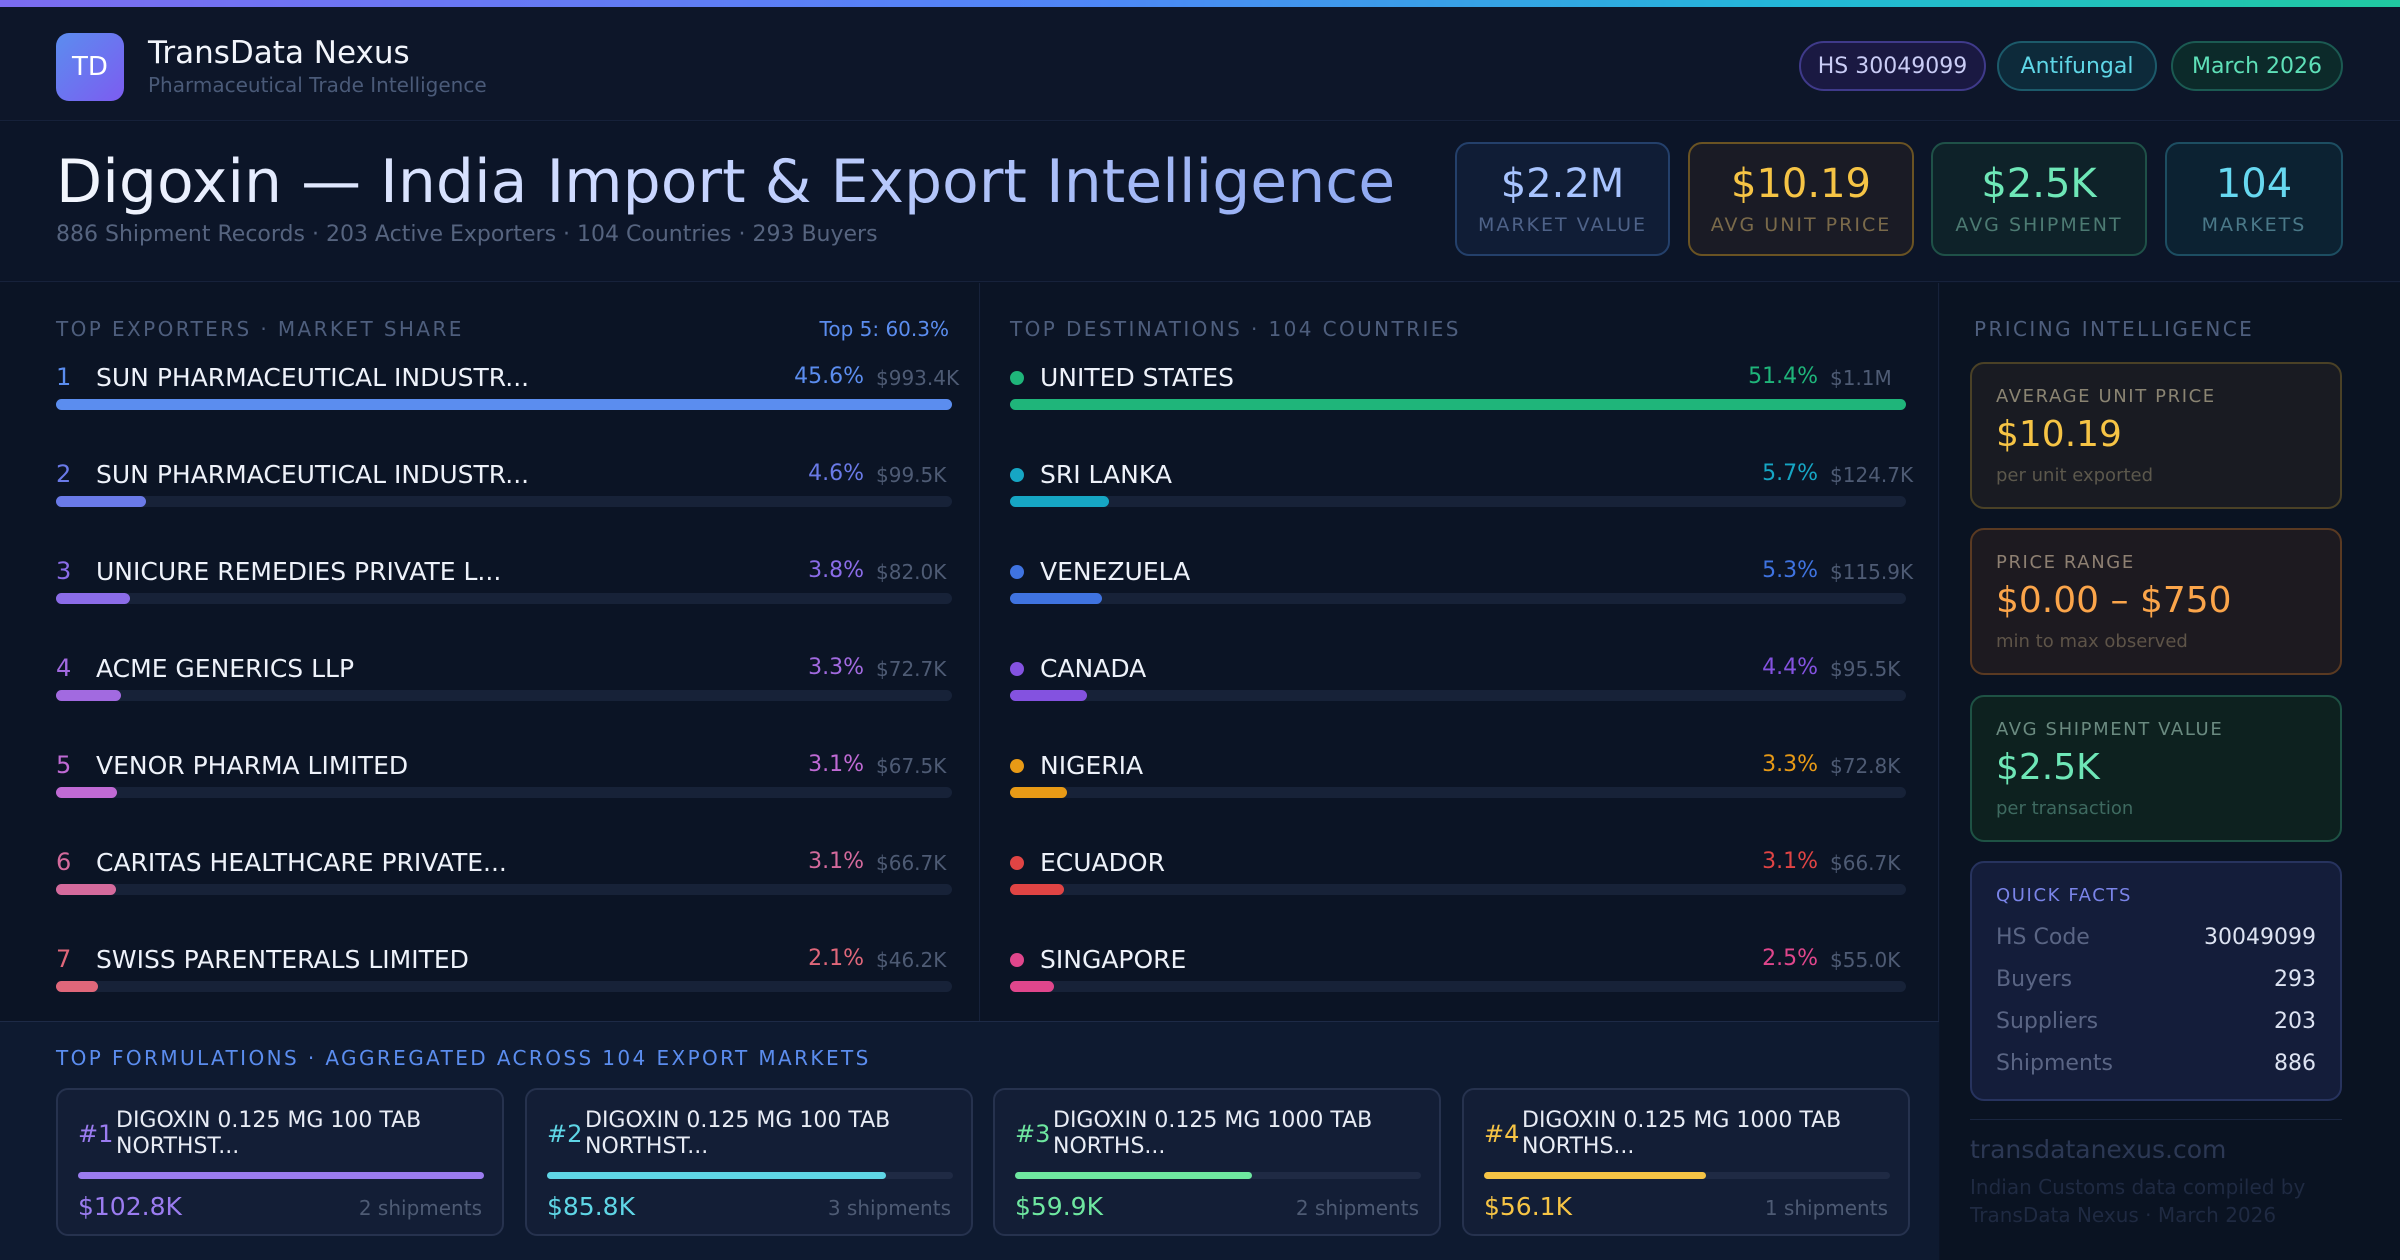 This screenshot has width=2400, height=1260. What do you see at coordinates (130, 1206) in the screenshot?
I see `formulation-value: $102.8K` at bounding box center [130, 1206].